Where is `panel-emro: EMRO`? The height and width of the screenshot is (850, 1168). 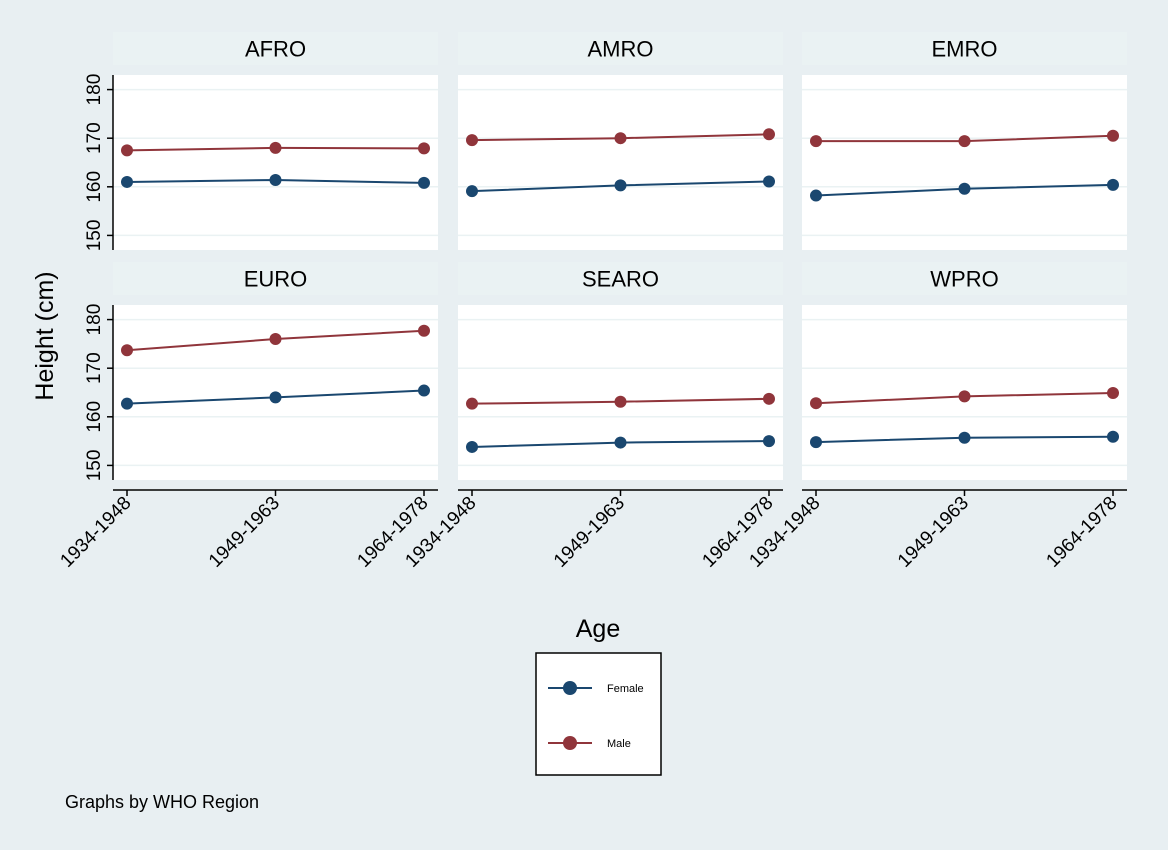 panel-emro: EMRO is located at coordinates (964, 141).